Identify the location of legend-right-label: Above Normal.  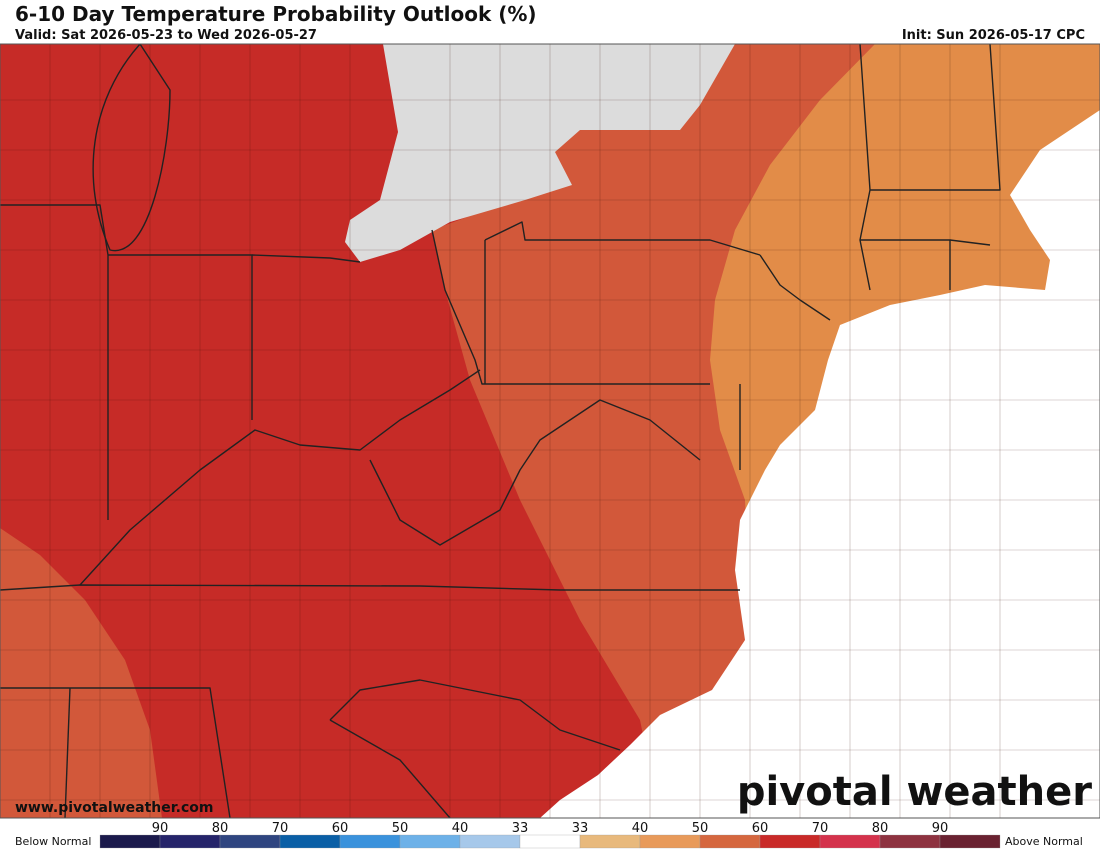
(1044, 841).